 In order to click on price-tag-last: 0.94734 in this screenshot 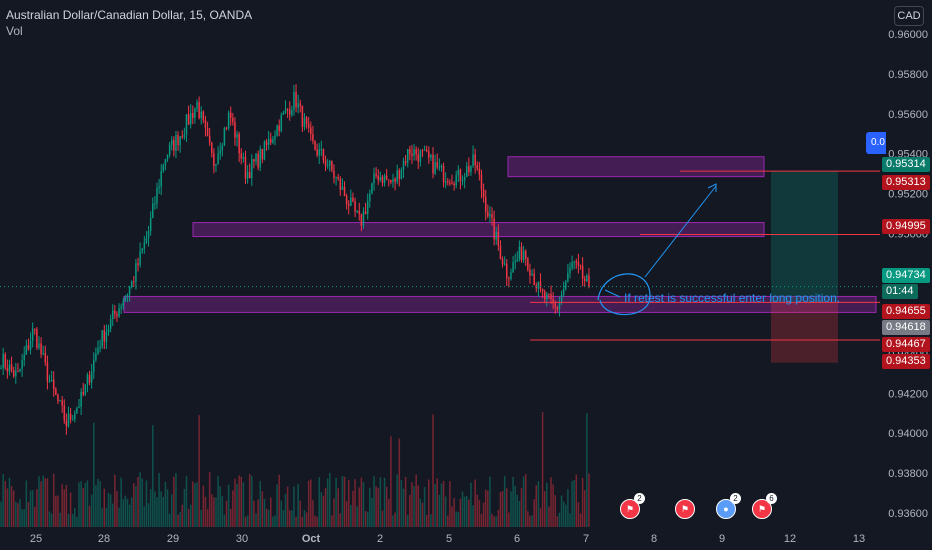, I will do `click(906, 275)`.